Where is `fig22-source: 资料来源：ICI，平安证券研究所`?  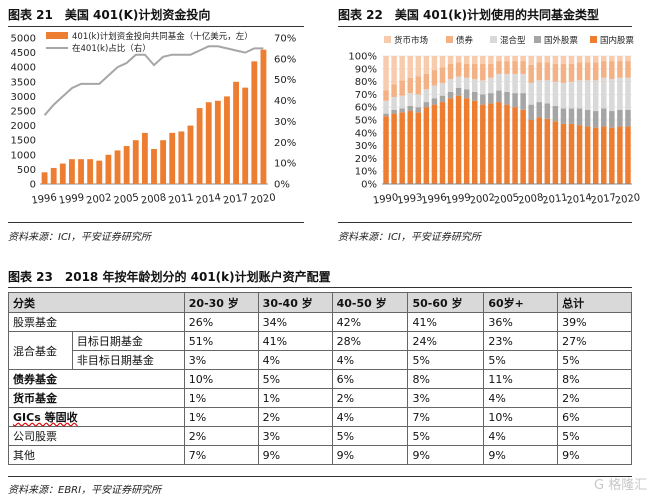
fig22-source: 资料来源：ICI，平安证券研究所 is located at coordinates (409, 237).